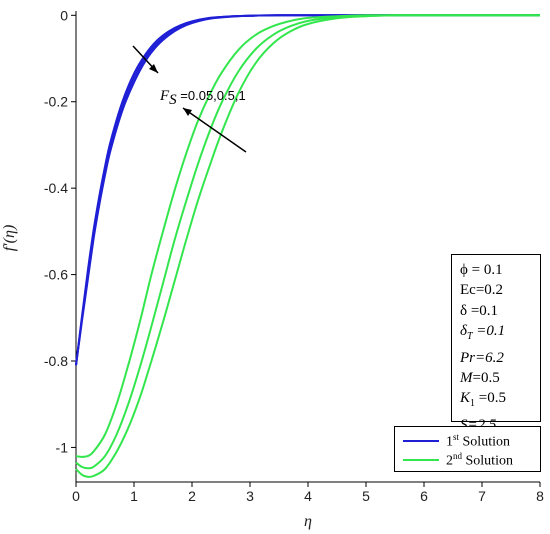 Image resolution: width=550 pixels, height=534 pixels. I want to click on parameter-line: Ec=0.2, so click(482, 290).